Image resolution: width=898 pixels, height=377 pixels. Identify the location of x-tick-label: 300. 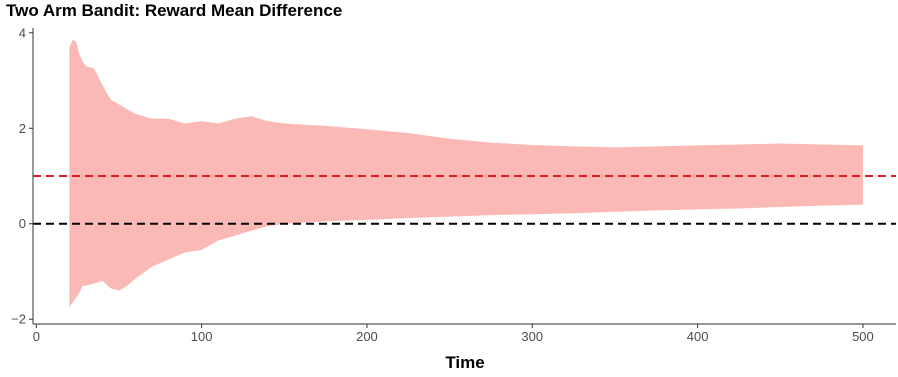
(532, 336).